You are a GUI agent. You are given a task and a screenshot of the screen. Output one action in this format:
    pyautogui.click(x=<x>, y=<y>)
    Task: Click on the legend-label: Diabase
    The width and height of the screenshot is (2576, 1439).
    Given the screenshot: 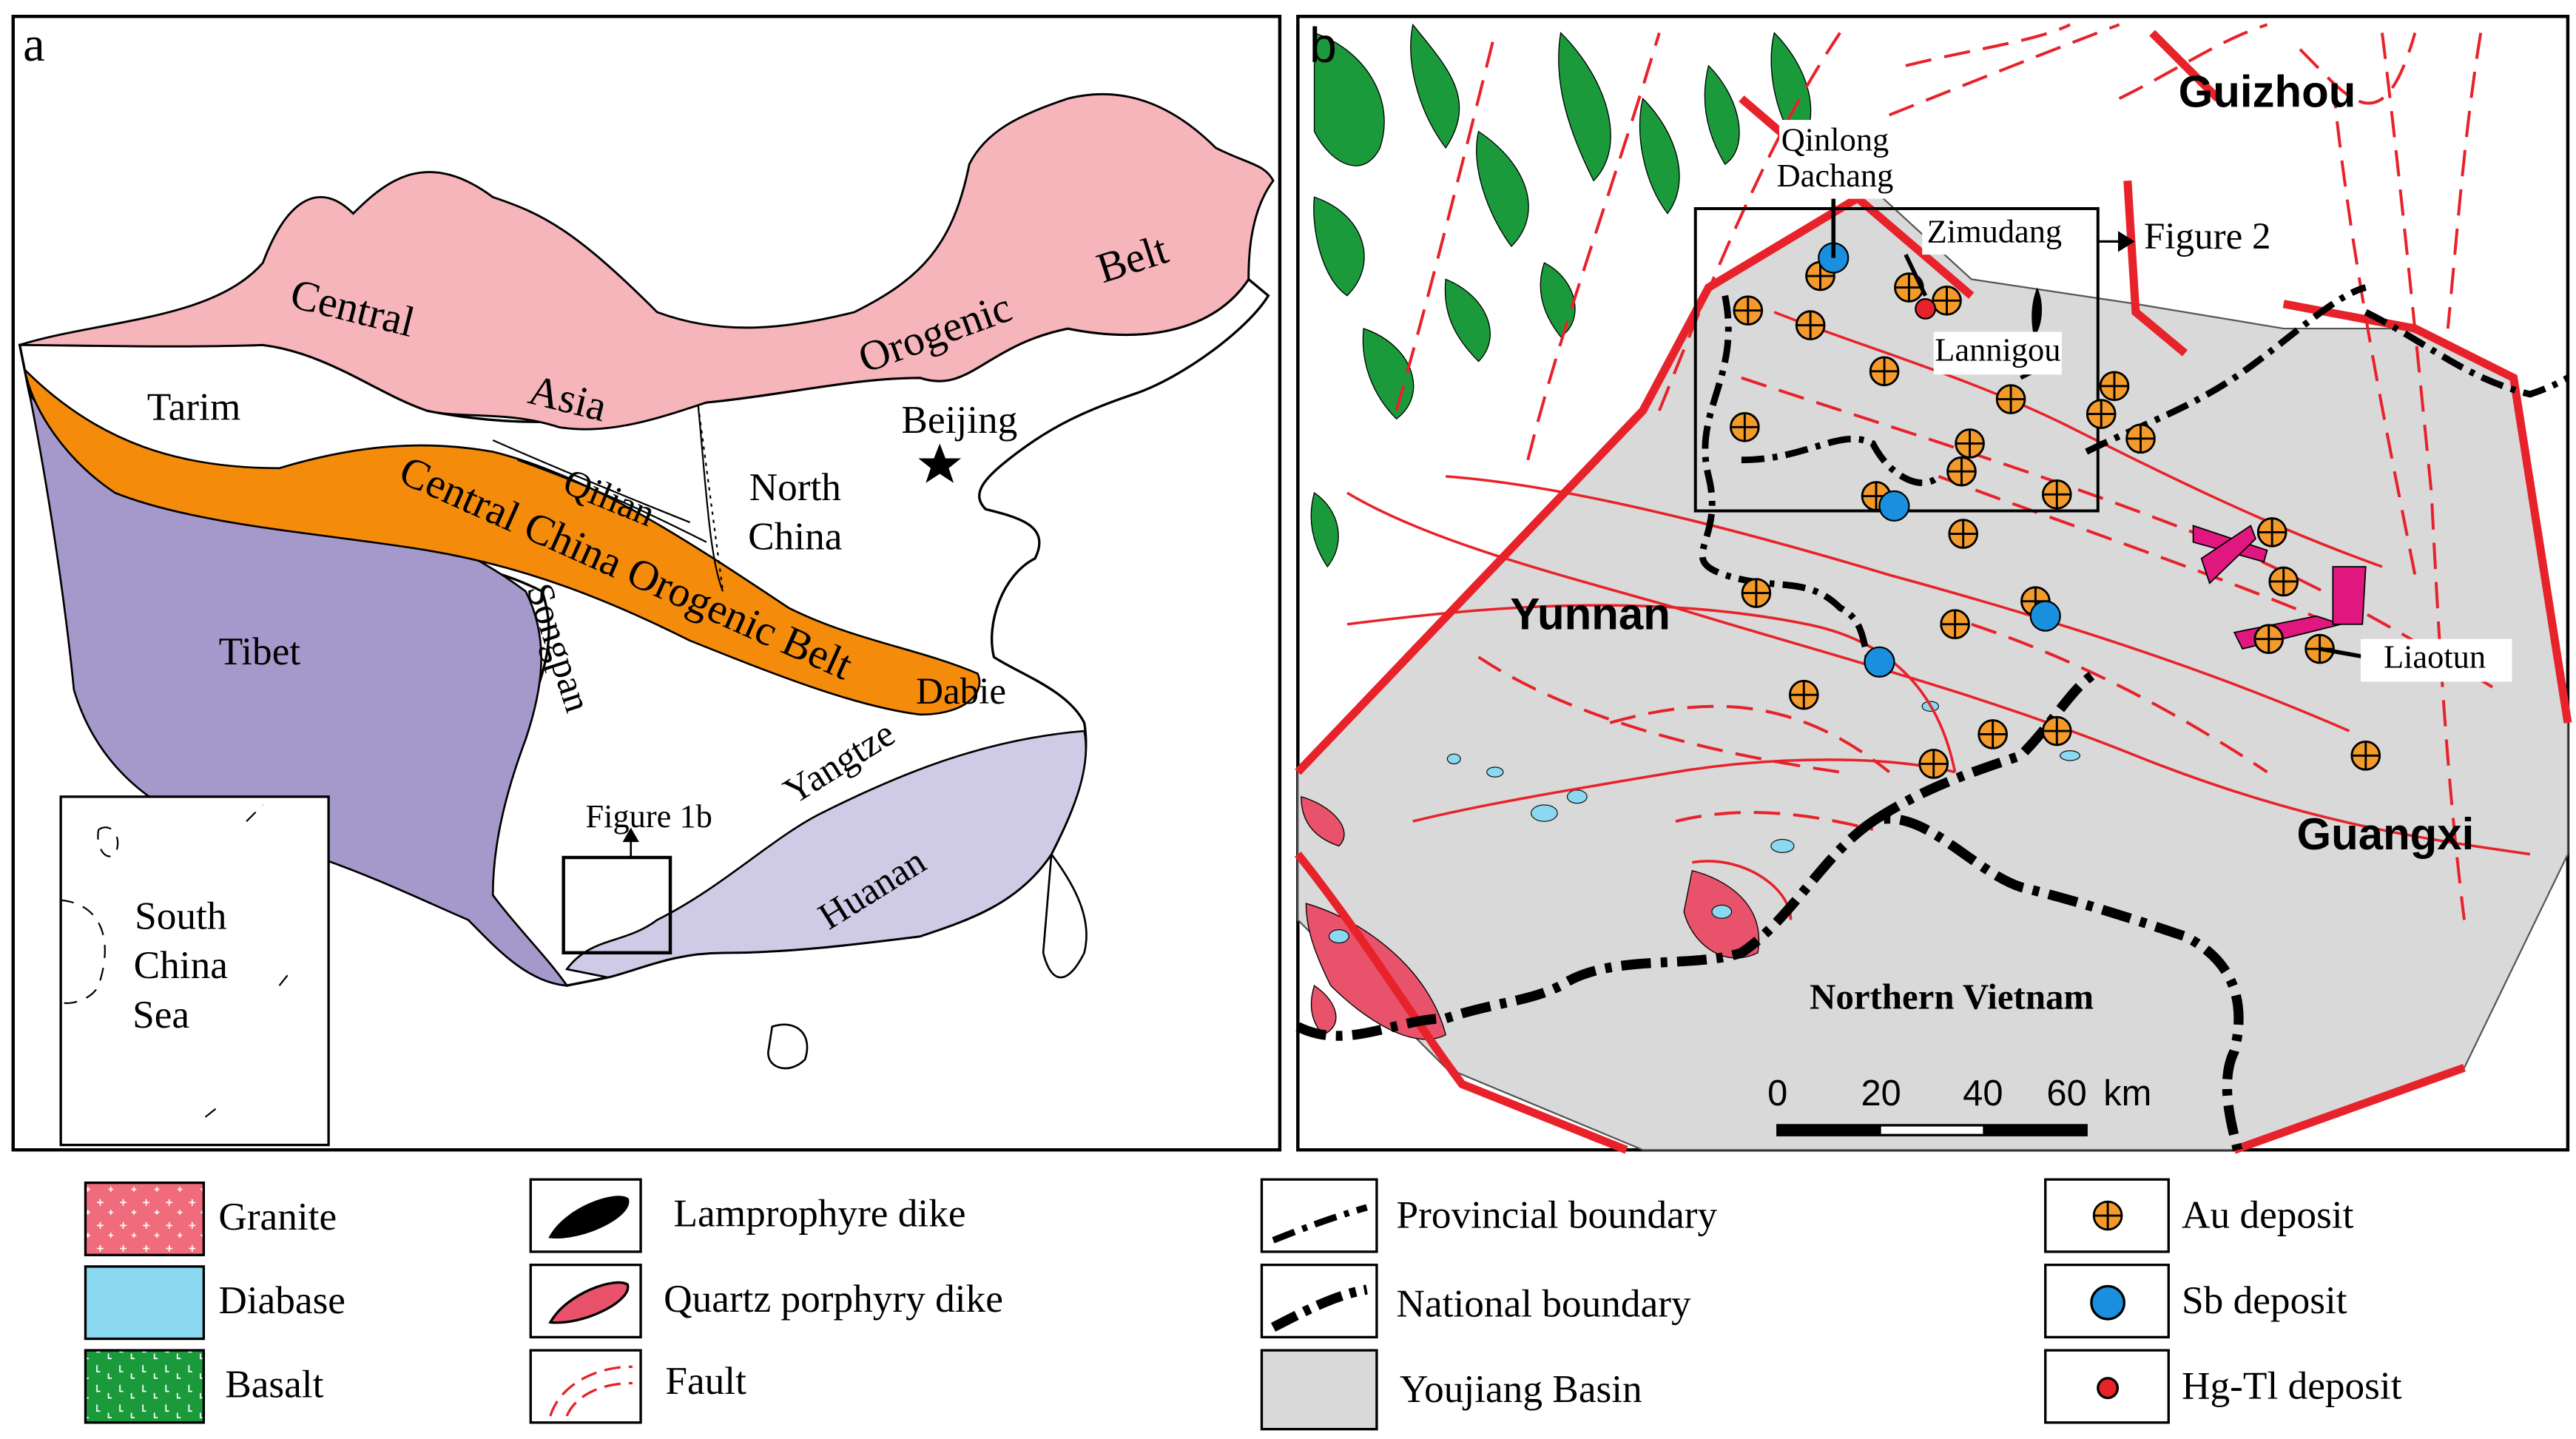 What is the action you would take?
    pyautogui.click(x=281, y=1300)
    